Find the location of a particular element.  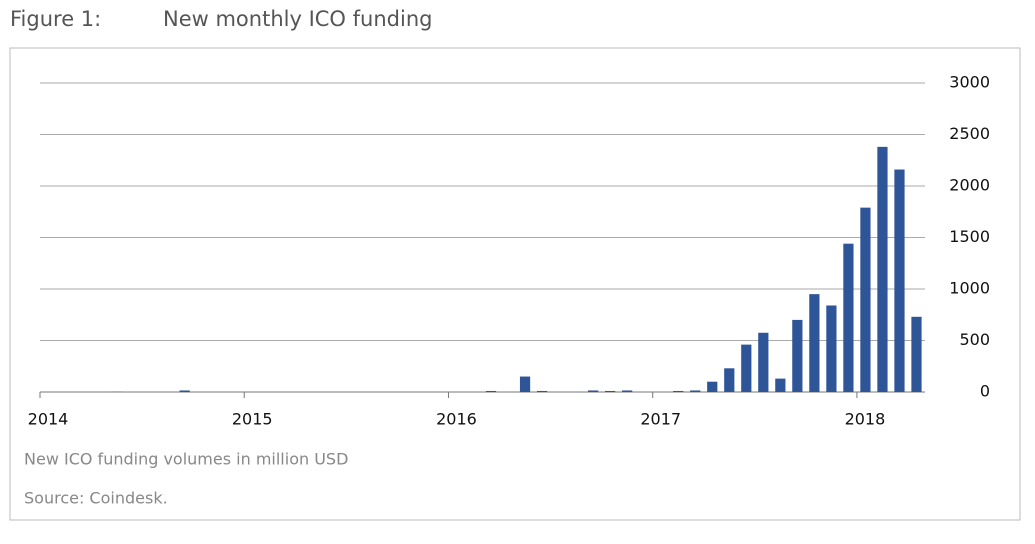

x-tick-label: 2018 is located at coordinates (865, 419).